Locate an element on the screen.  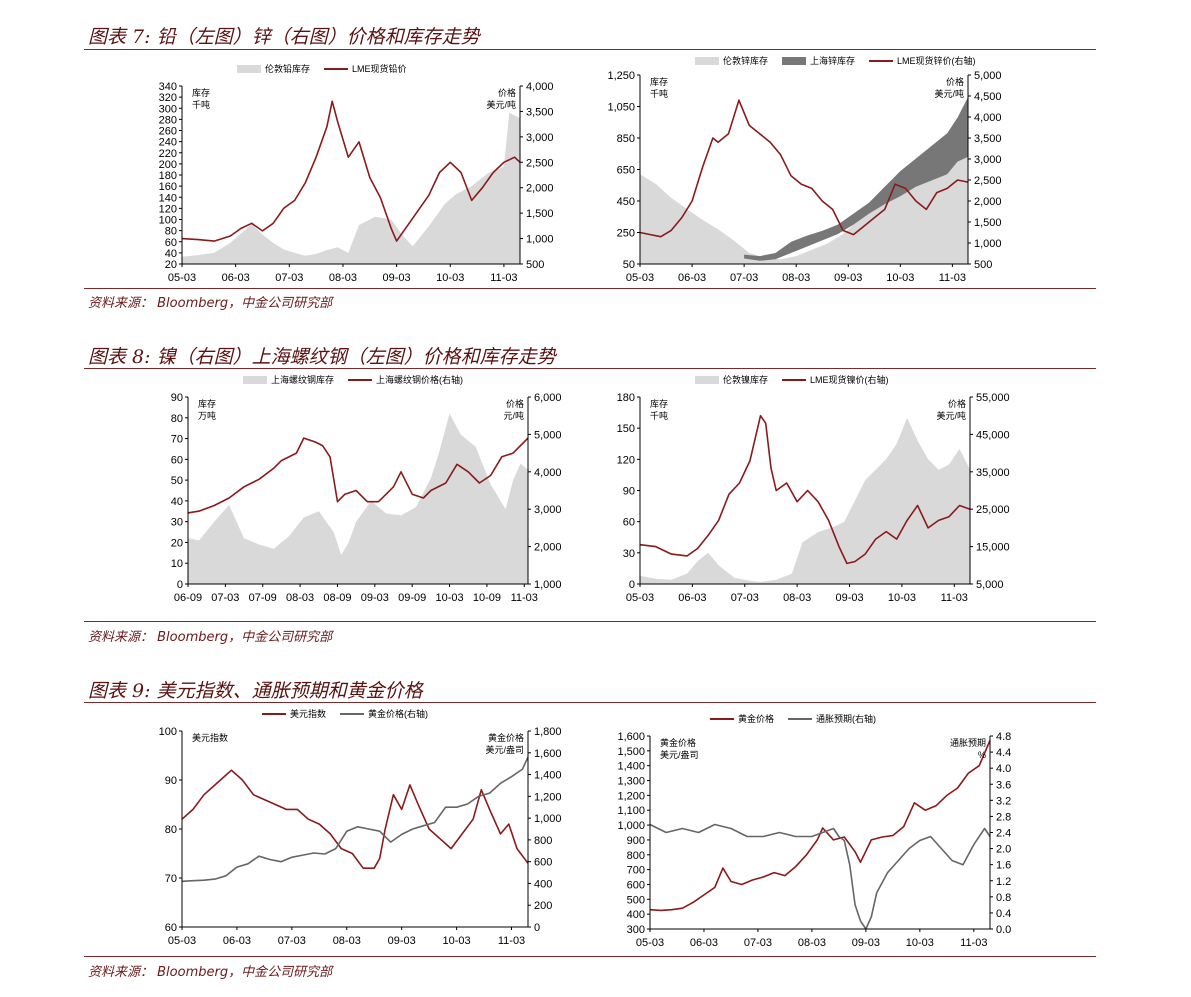
chart0-left-tick-label: 120 is located at coordinates (168, 209).